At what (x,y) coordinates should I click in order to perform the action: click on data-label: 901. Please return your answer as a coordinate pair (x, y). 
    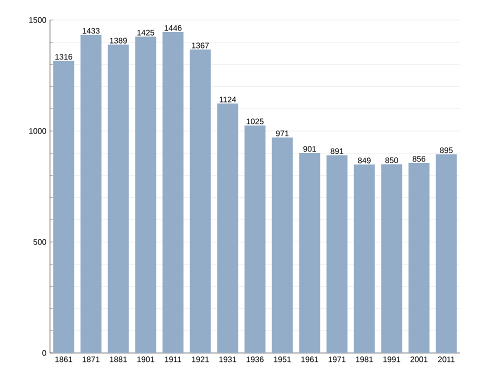
    Looking at the image, I should click on (309, 149).